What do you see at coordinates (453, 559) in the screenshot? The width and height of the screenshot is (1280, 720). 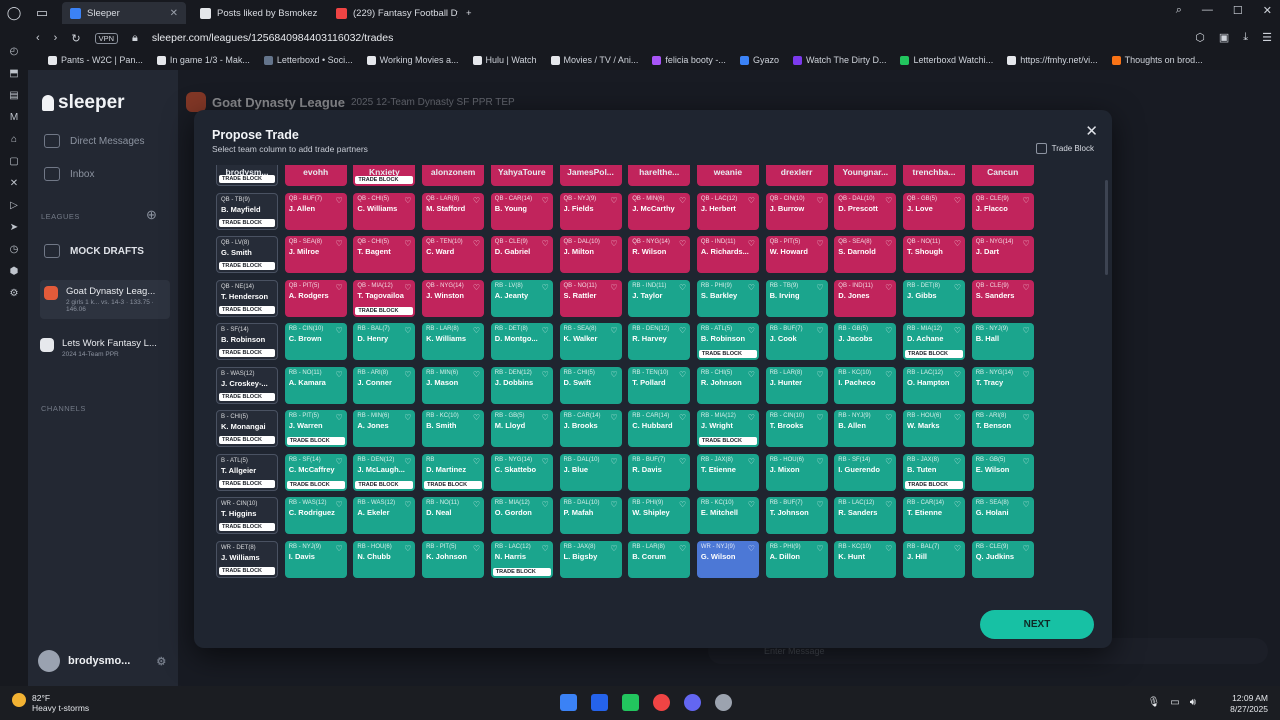 I see `player-card: RB - PIT(5) K. Johnson ♡` at bounding box center [453, 559].